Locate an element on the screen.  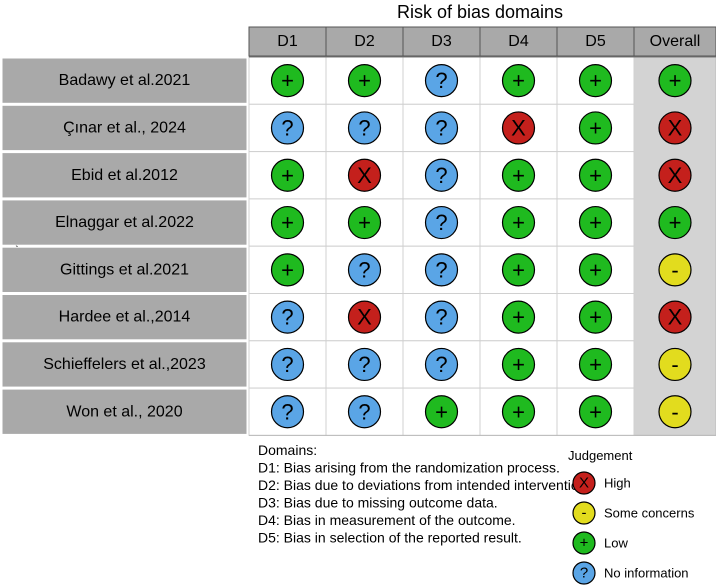
marker-row1-d3: ? is located at coordinates (441, 128).